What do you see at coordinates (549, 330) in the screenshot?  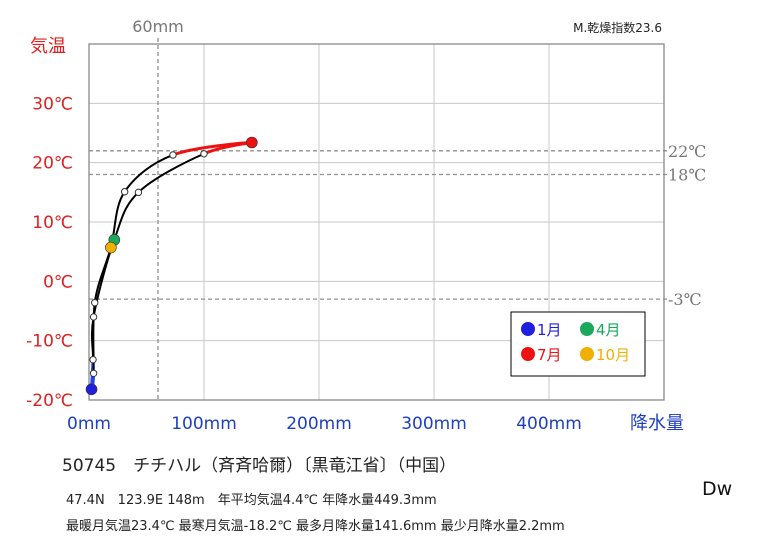 I see `legend-label: 1月` at bounding box center [549, 330].